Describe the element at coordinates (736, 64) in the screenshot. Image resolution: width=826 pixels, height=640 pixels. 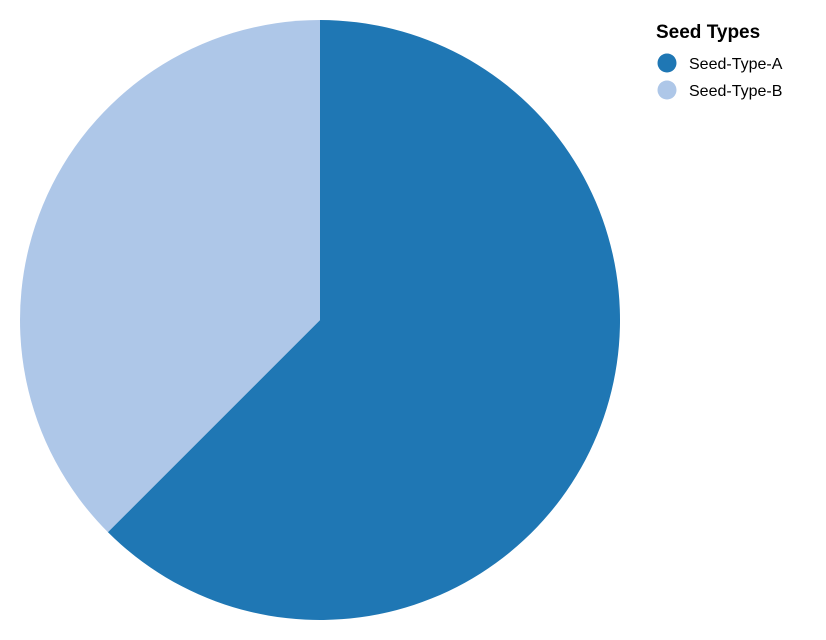
I see `legend-label-seed-type-a: Seed-Type-A` at that location.